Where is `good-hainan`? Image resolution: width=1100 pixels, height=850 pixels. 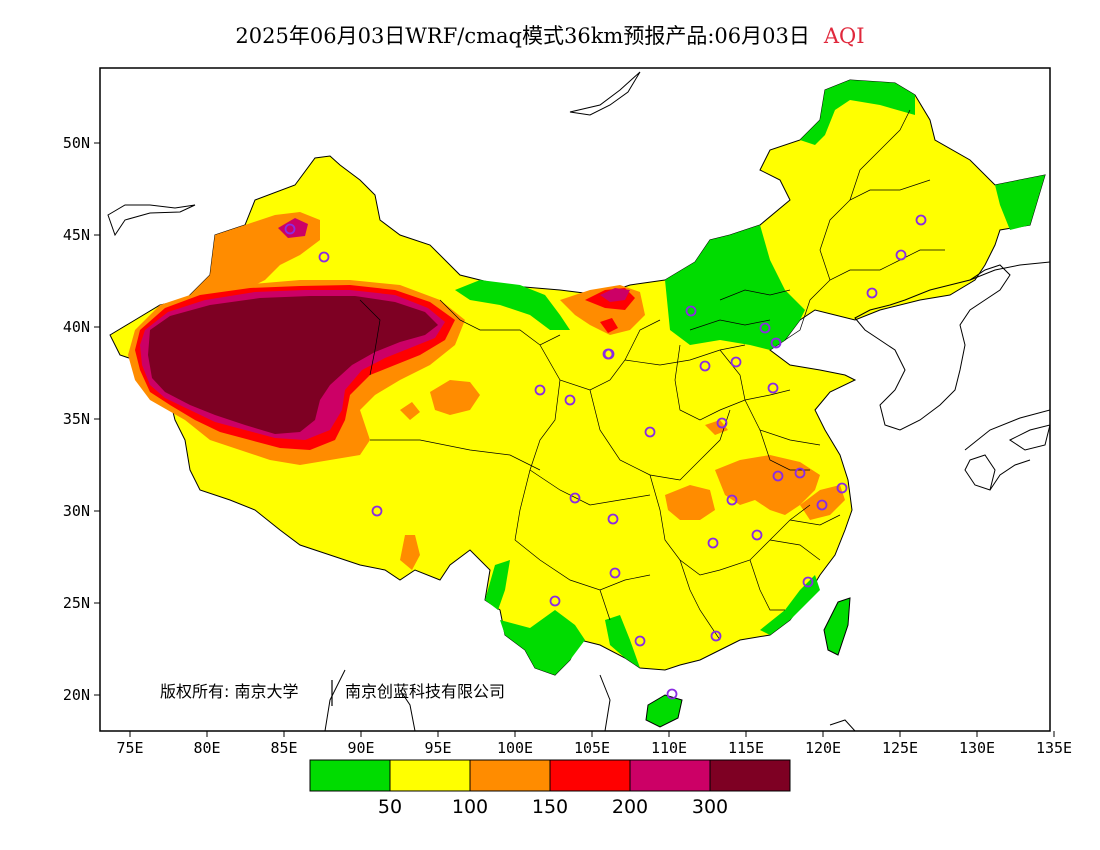 good-hainan is located at coordinates (664, 711).